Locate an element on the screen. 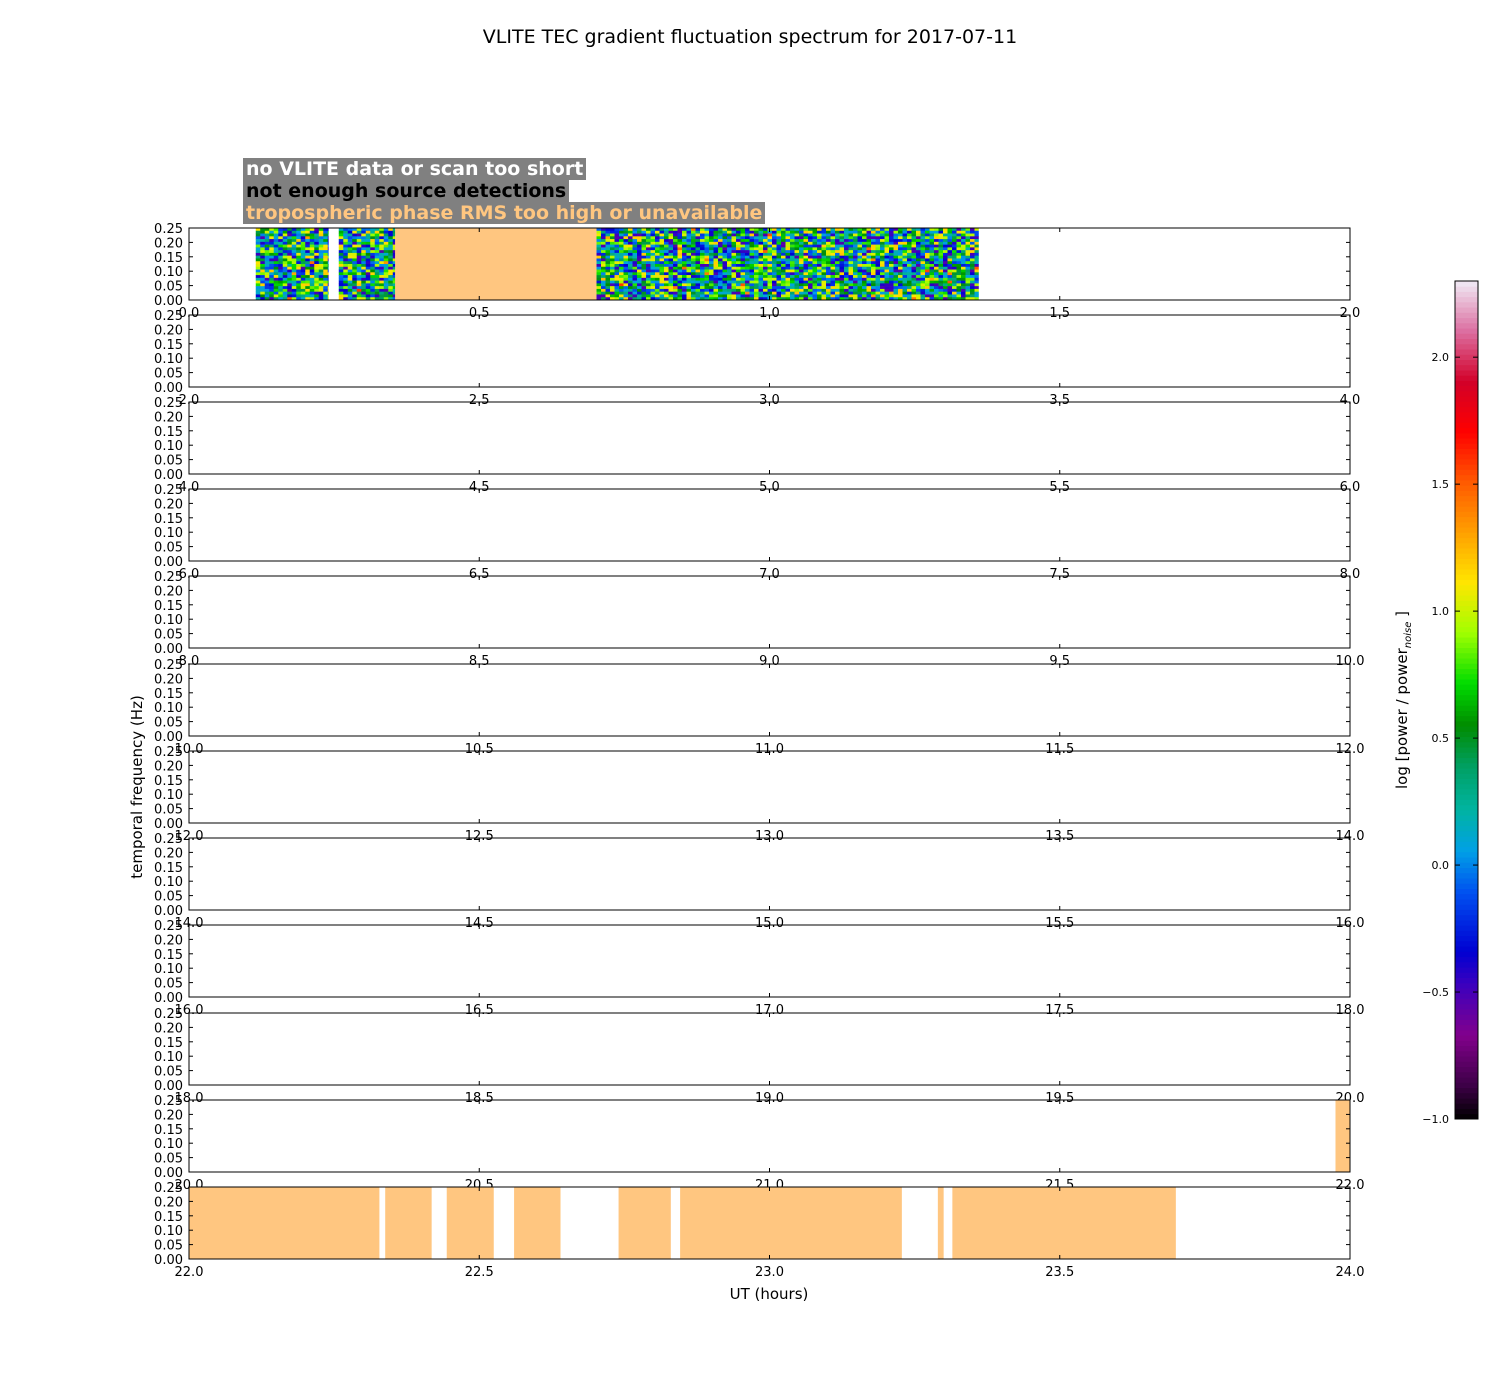 The height and width of the screenshot is (1400, 1500). flag-span is located at coordinates (791, 1223).